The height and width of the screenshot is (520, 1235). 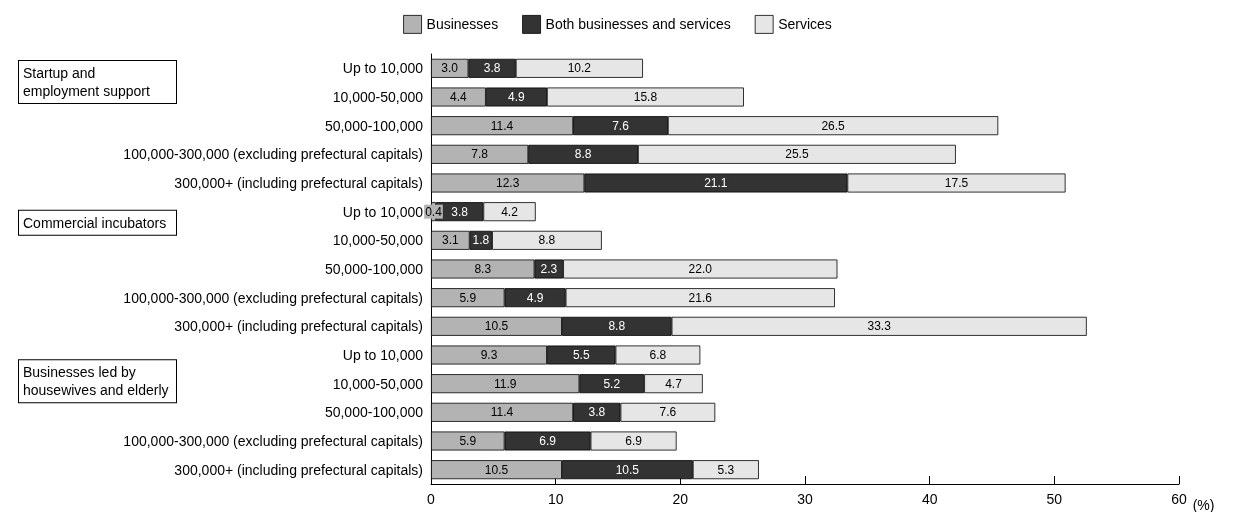 What do you see at coordinates (680, 499) in the screenshot?
I see `x-tick-label: 20` at bounding box center [680, 499].